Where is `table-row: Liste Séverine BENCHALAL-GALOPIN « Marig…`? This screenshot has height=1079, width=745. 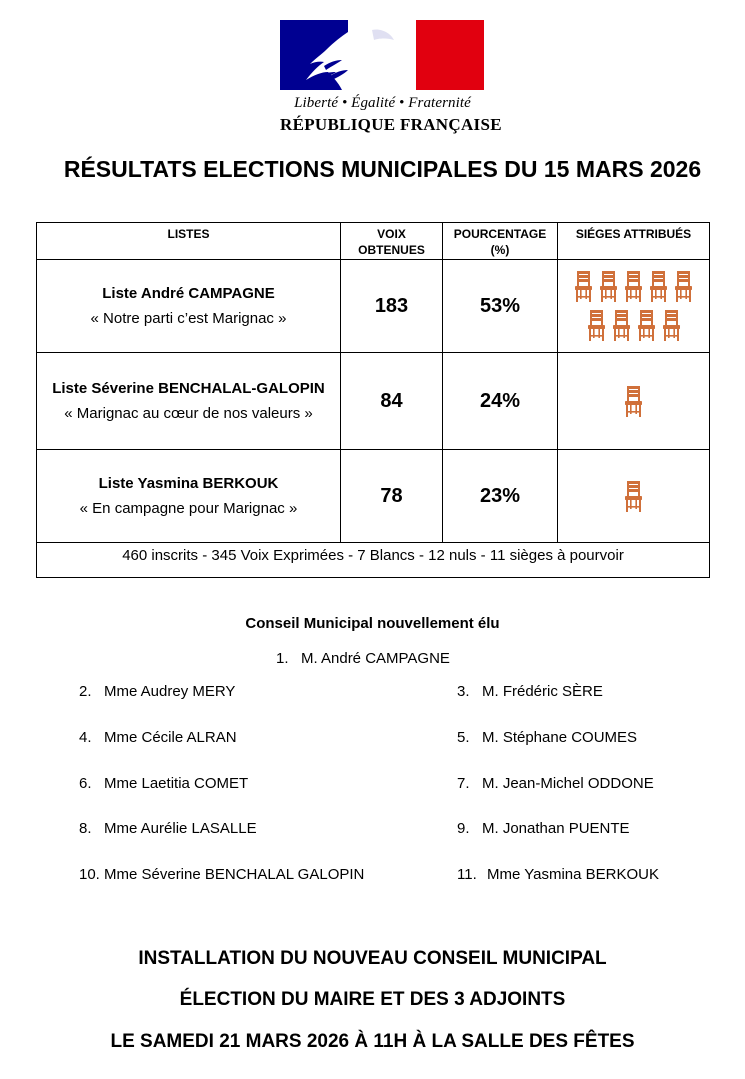
table-row: Liste Séverine BENCHALAL-GALOPIN « Marig… is located at coordinates (373, 401).